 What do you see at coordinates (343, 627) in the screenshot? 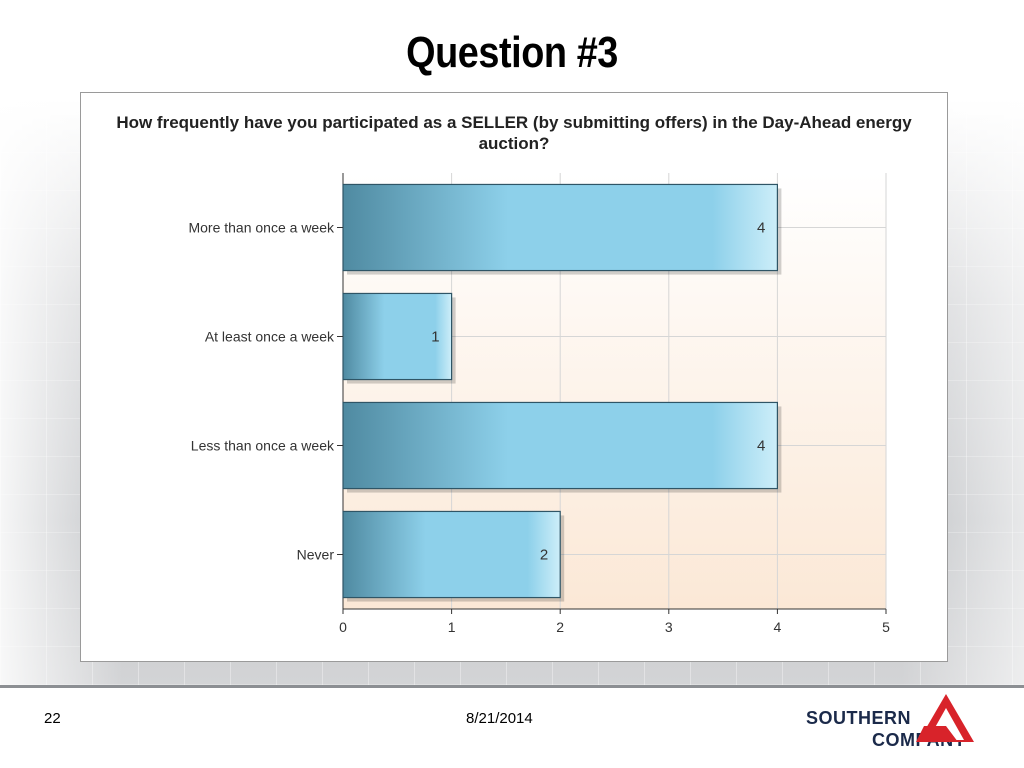
I see `x-tick-label: 0` at bounding box center [343, 627].